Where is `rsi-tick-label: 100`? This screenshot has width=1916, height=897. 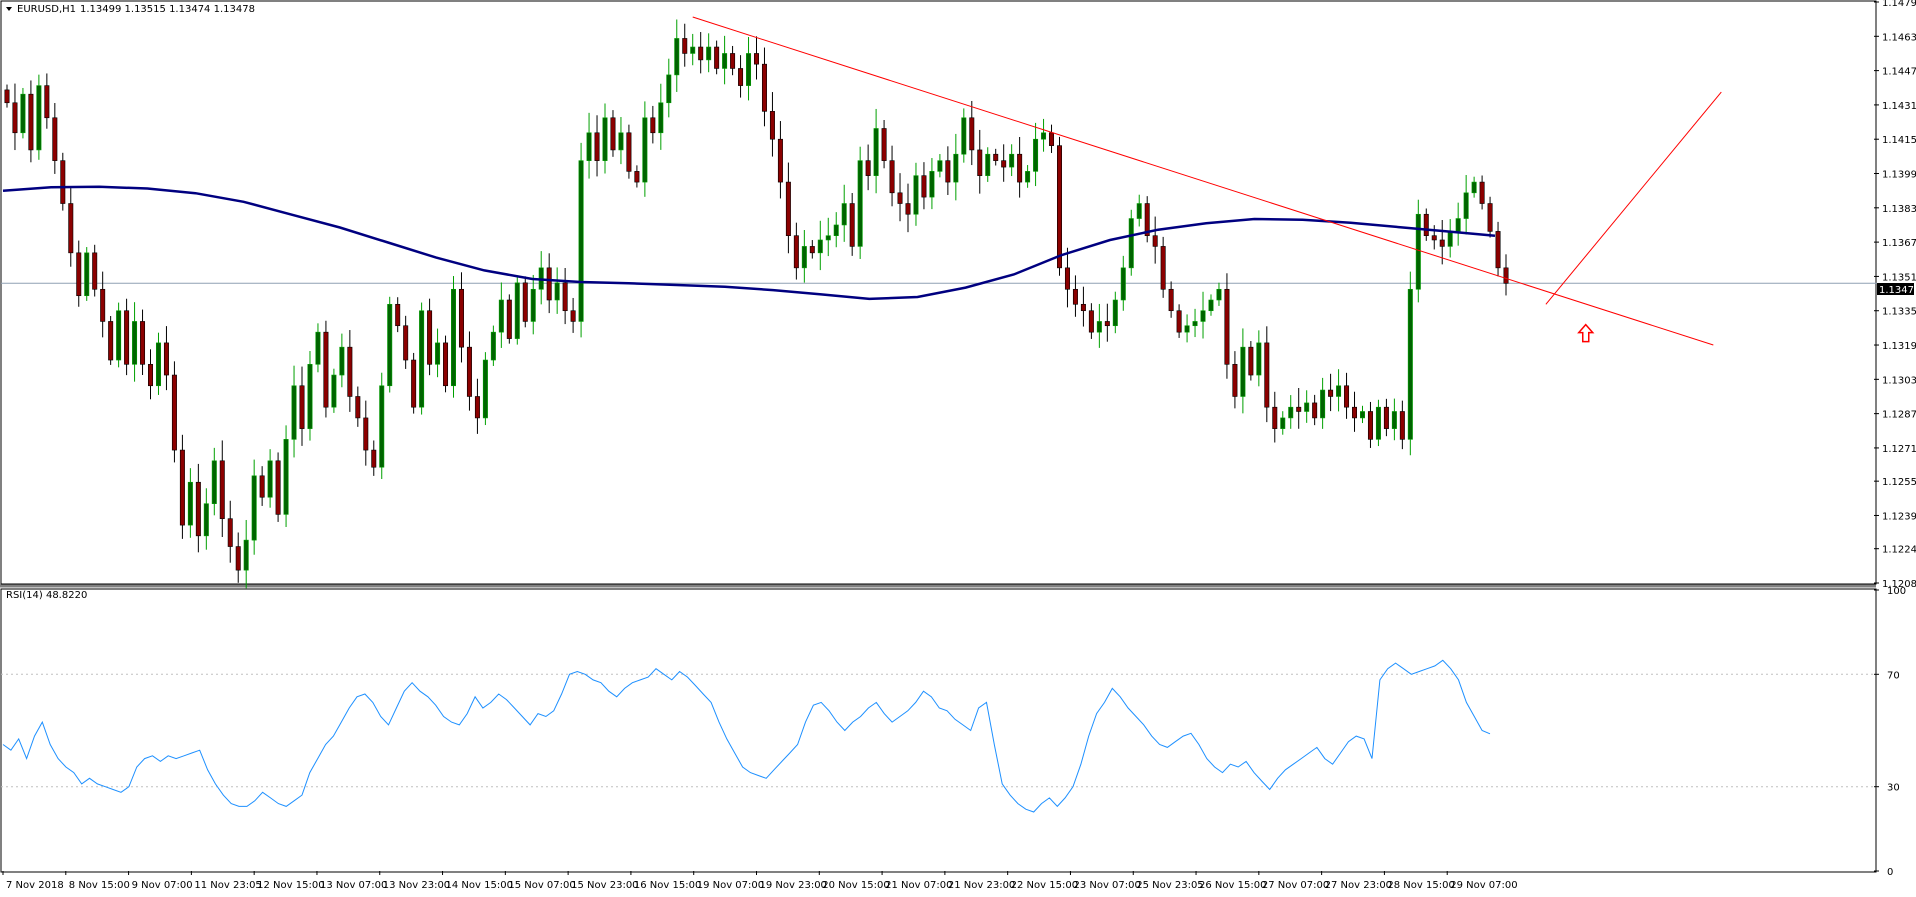
rsi-tick-label: 100 is located at coordinates (1896, 591).